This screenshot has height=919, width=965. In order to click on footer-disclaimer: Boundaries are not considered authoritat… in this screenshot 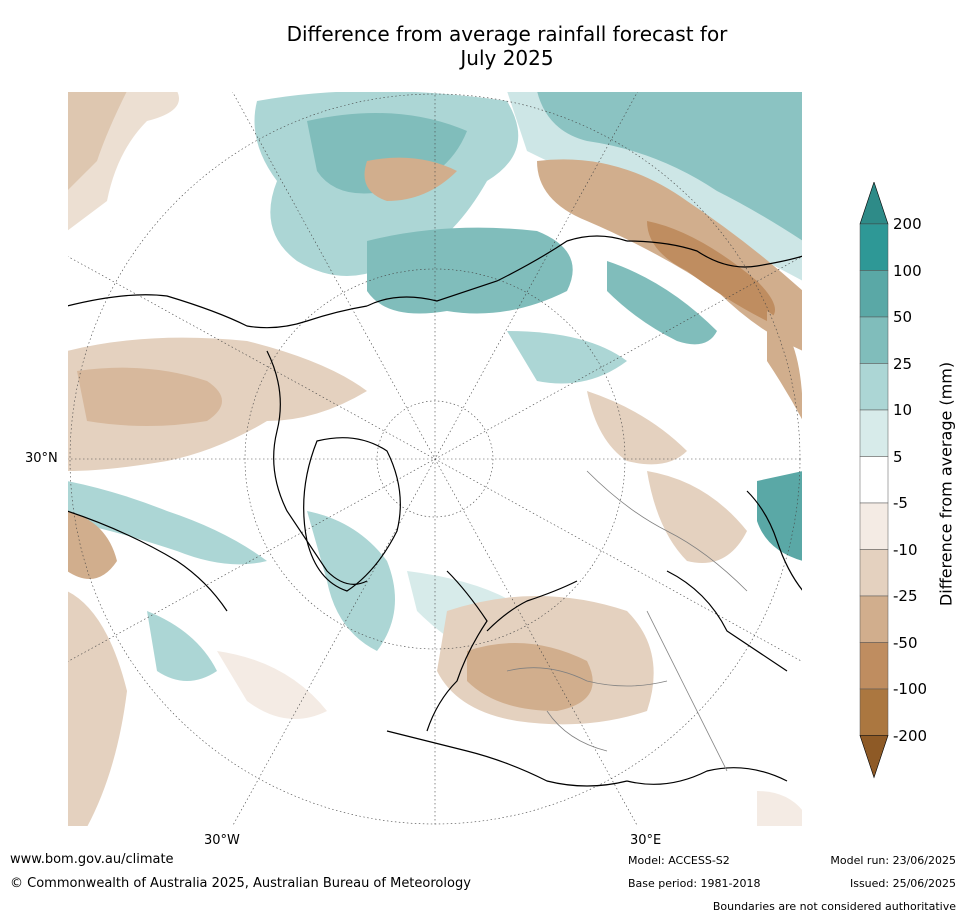, I will do `click(834, 906)`.